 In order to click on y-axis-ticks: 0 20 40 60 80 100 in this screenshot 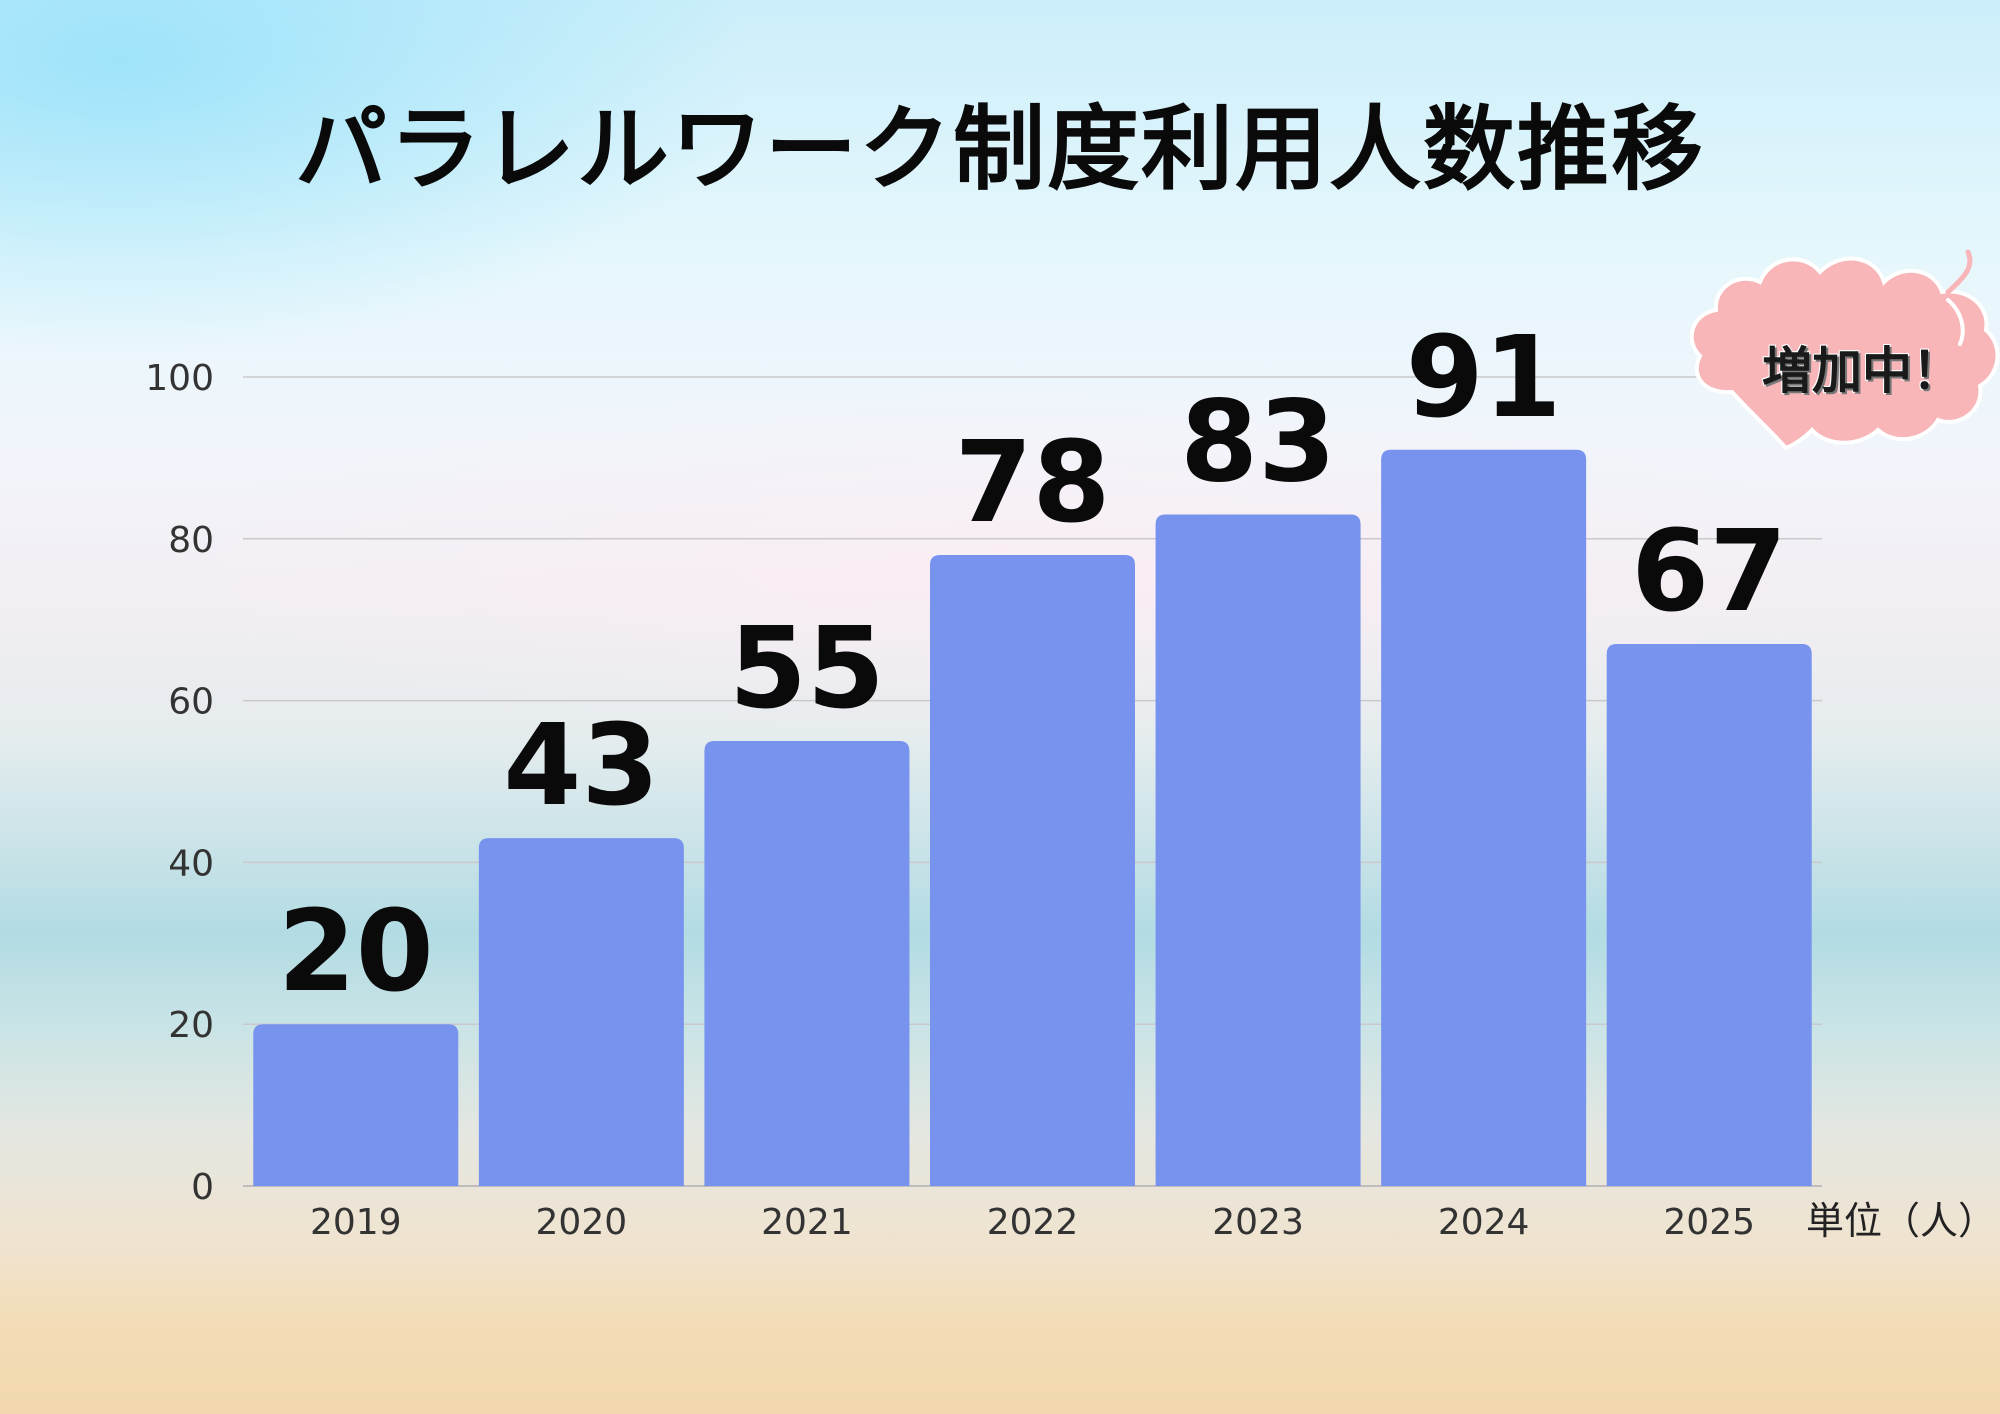, I will do `click(179, 783)`.